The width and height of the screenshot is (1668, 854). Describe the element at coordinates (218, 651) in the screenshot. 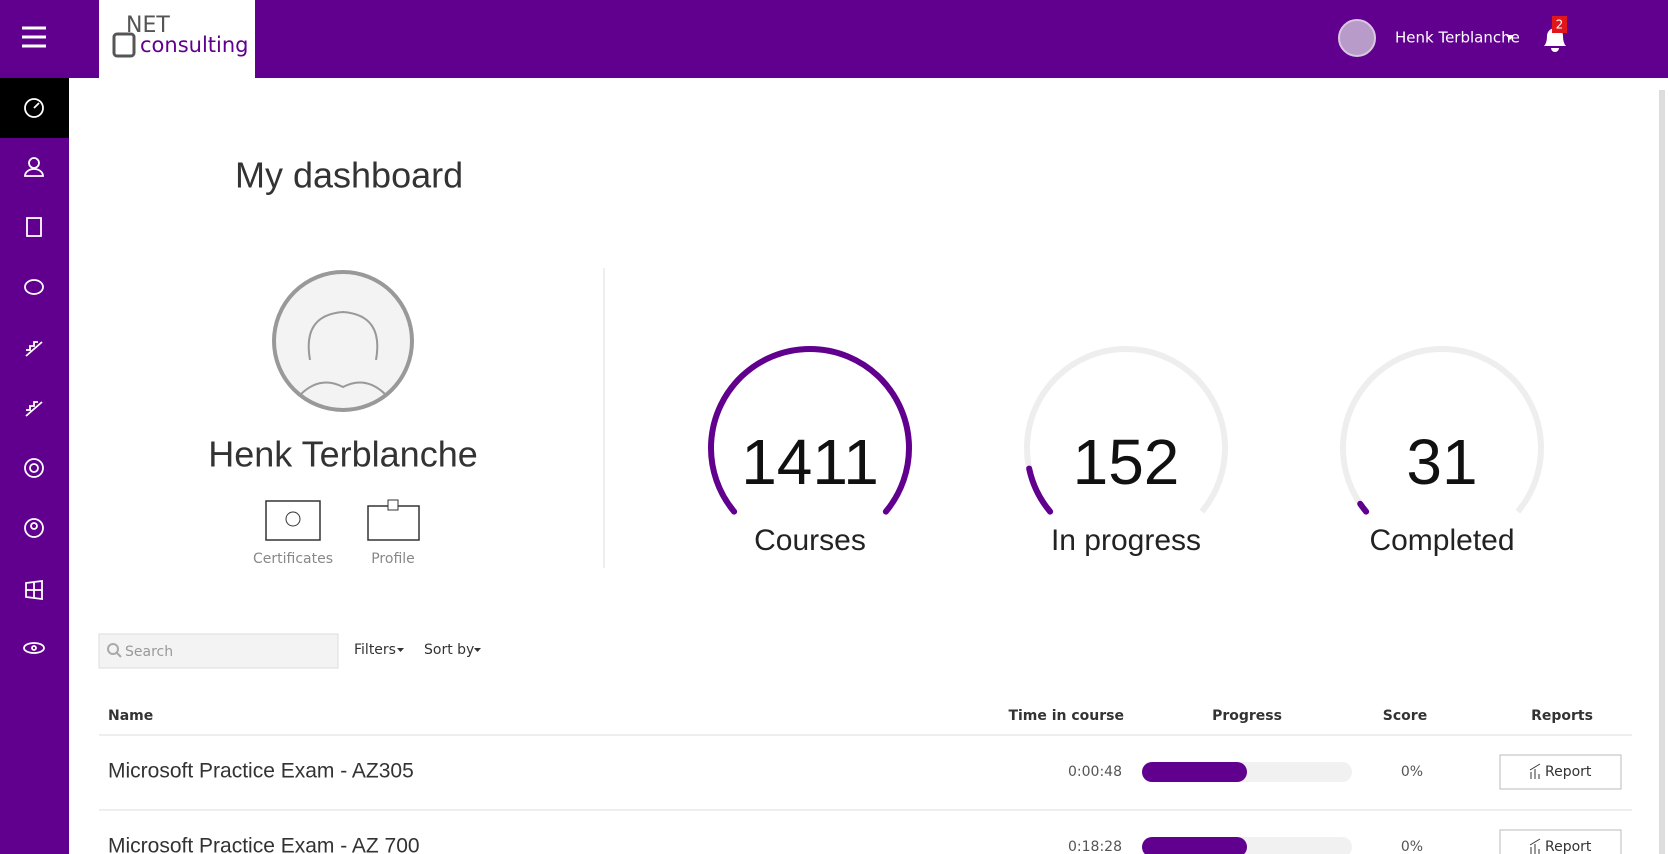

I see `search-box` at that location.